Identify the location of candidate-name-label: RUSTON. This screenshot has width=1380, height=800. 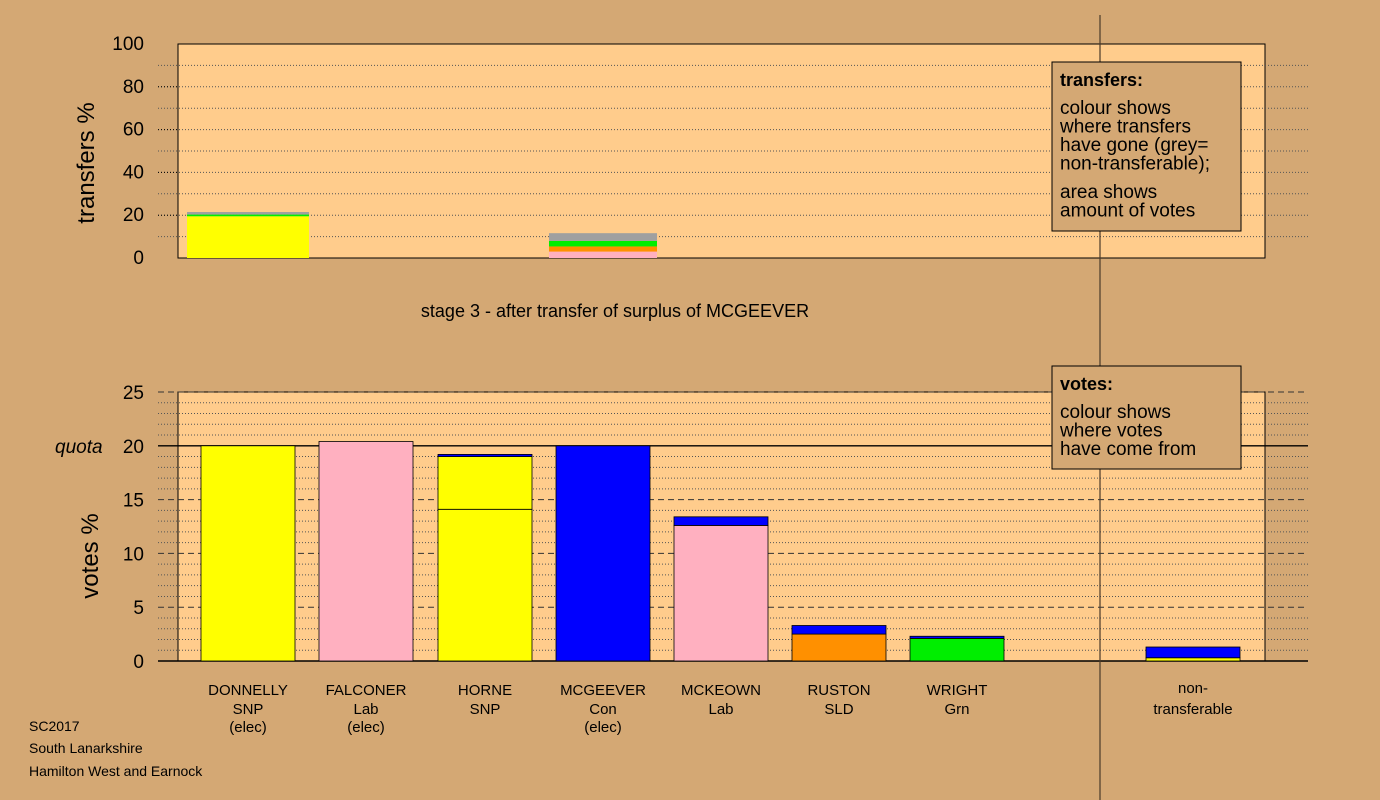
(838, 690).